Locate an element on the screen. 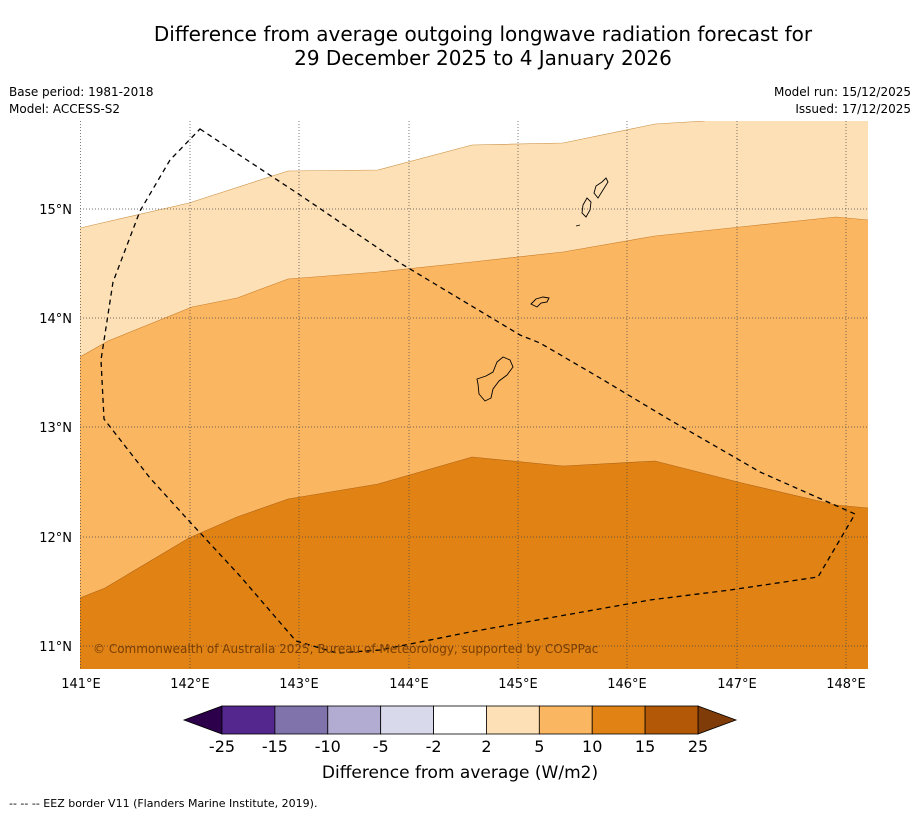 The image size is (919, 816). islands is located at coordinates (542, 289).